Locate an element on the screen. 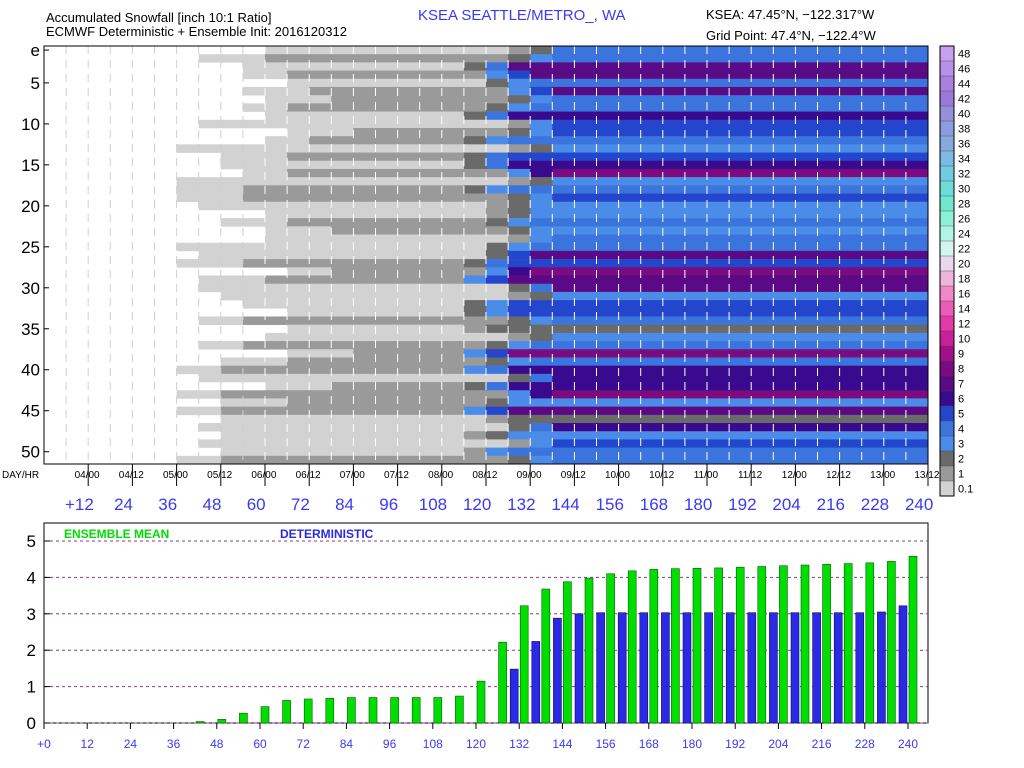 The height and width of the screenshot is (768, 1024). x-tick-label: 228 is located at coordinates (865, 744).